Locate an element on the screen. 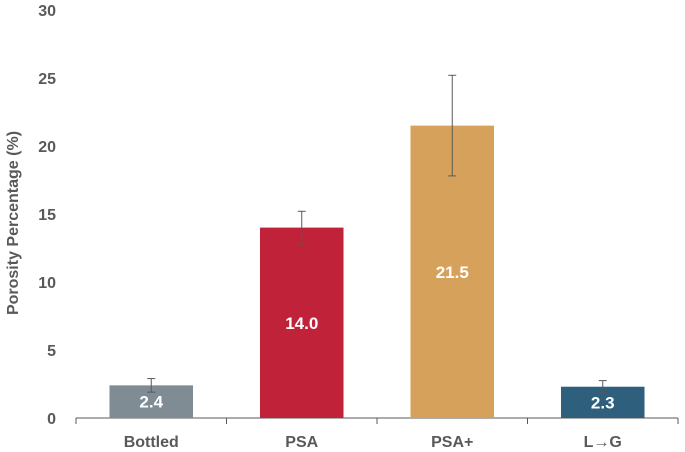 Image resolution: width=685 pixels, height=452 pixels. x-tick-label: PSA is located at coordinates (301, 442).